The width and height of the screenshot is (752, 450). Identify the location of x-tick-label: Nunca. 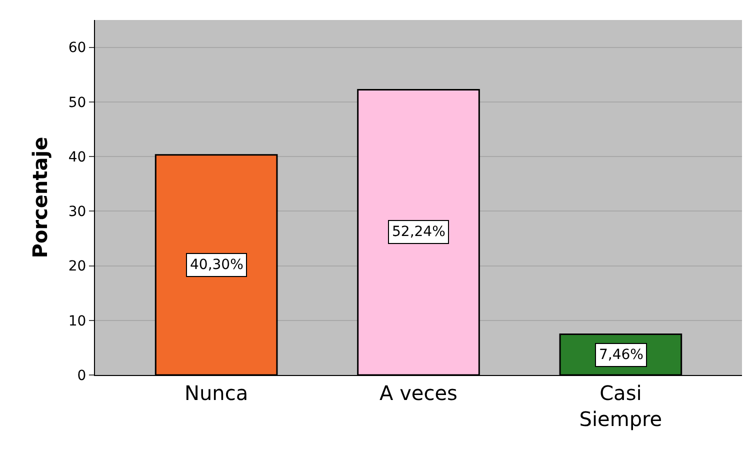
(216, 393).